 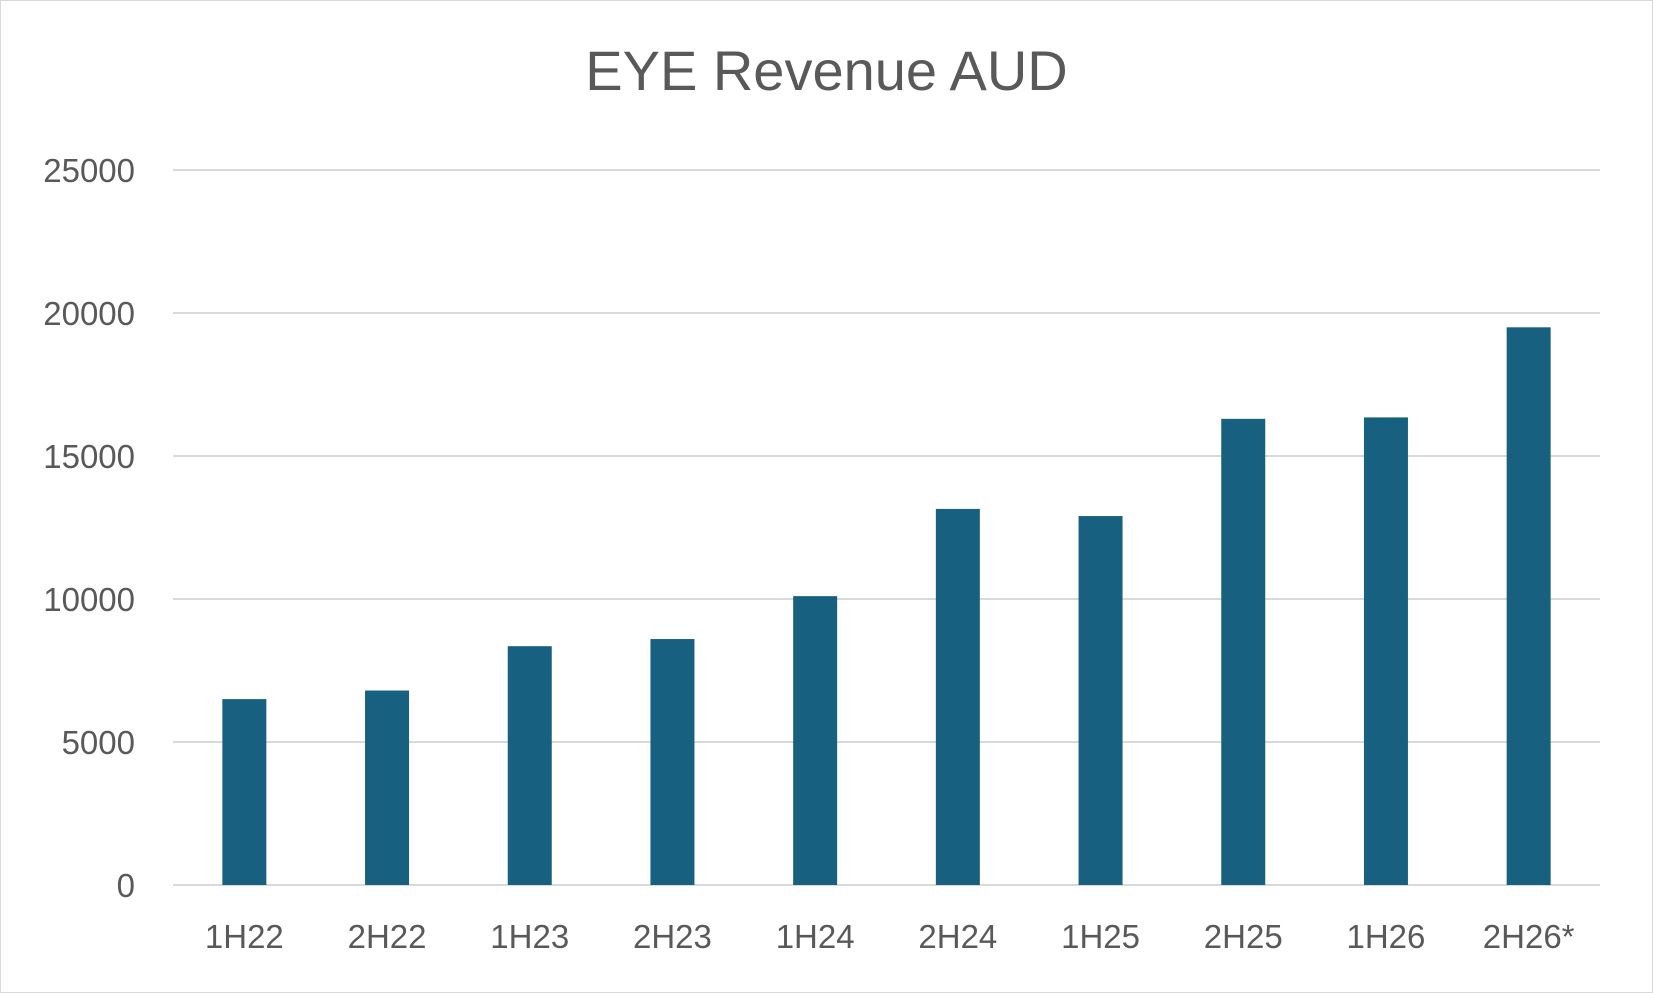 What do you see at coordinates (1529, 936) in the screenshot?
I see `x-tick-label: 2H26*` at bounding box center [1529, 936].